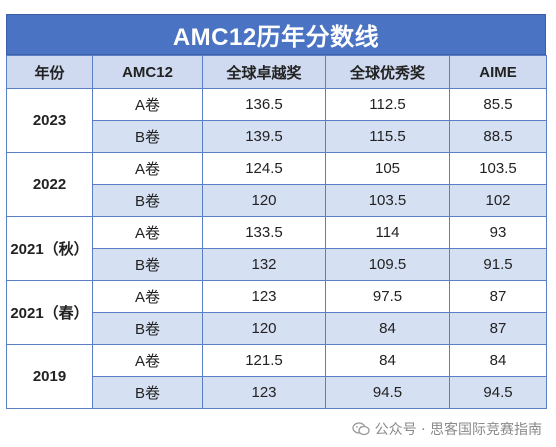 This screenshot has height=447, width=556. What do you see at coordinates (387, 72) in the screenshot?
I see `header-honor-roll: 全球优秀奖` at bounding box center [387, 72].